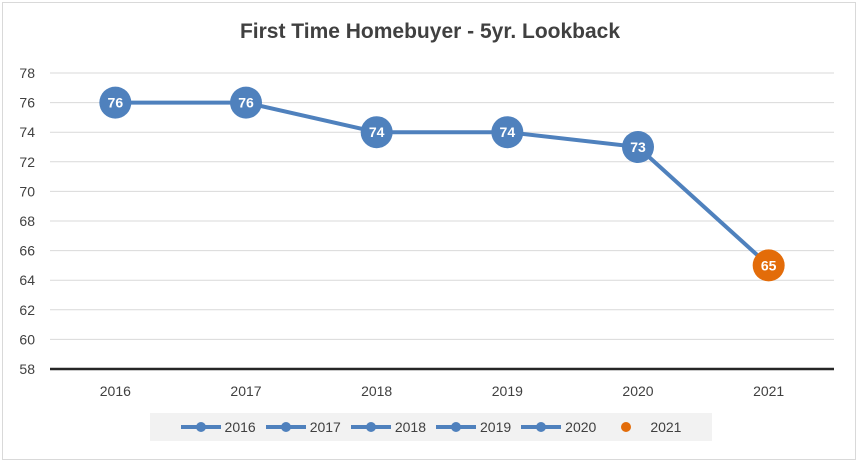 This screenshot has width=860, height=464. I want to click on y-tick-label: 60, so click(27, 339).